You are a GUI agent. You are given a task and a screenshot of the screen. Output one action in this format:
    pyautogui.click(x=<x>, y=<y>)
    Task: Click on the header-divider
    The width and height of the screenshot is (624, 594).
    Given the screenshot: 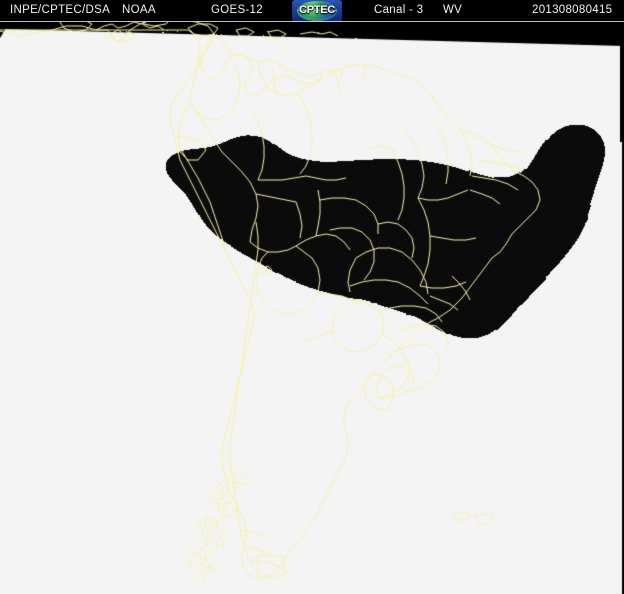 What is the action you would take?
    pyautogui.click(x=312, y=21)
    